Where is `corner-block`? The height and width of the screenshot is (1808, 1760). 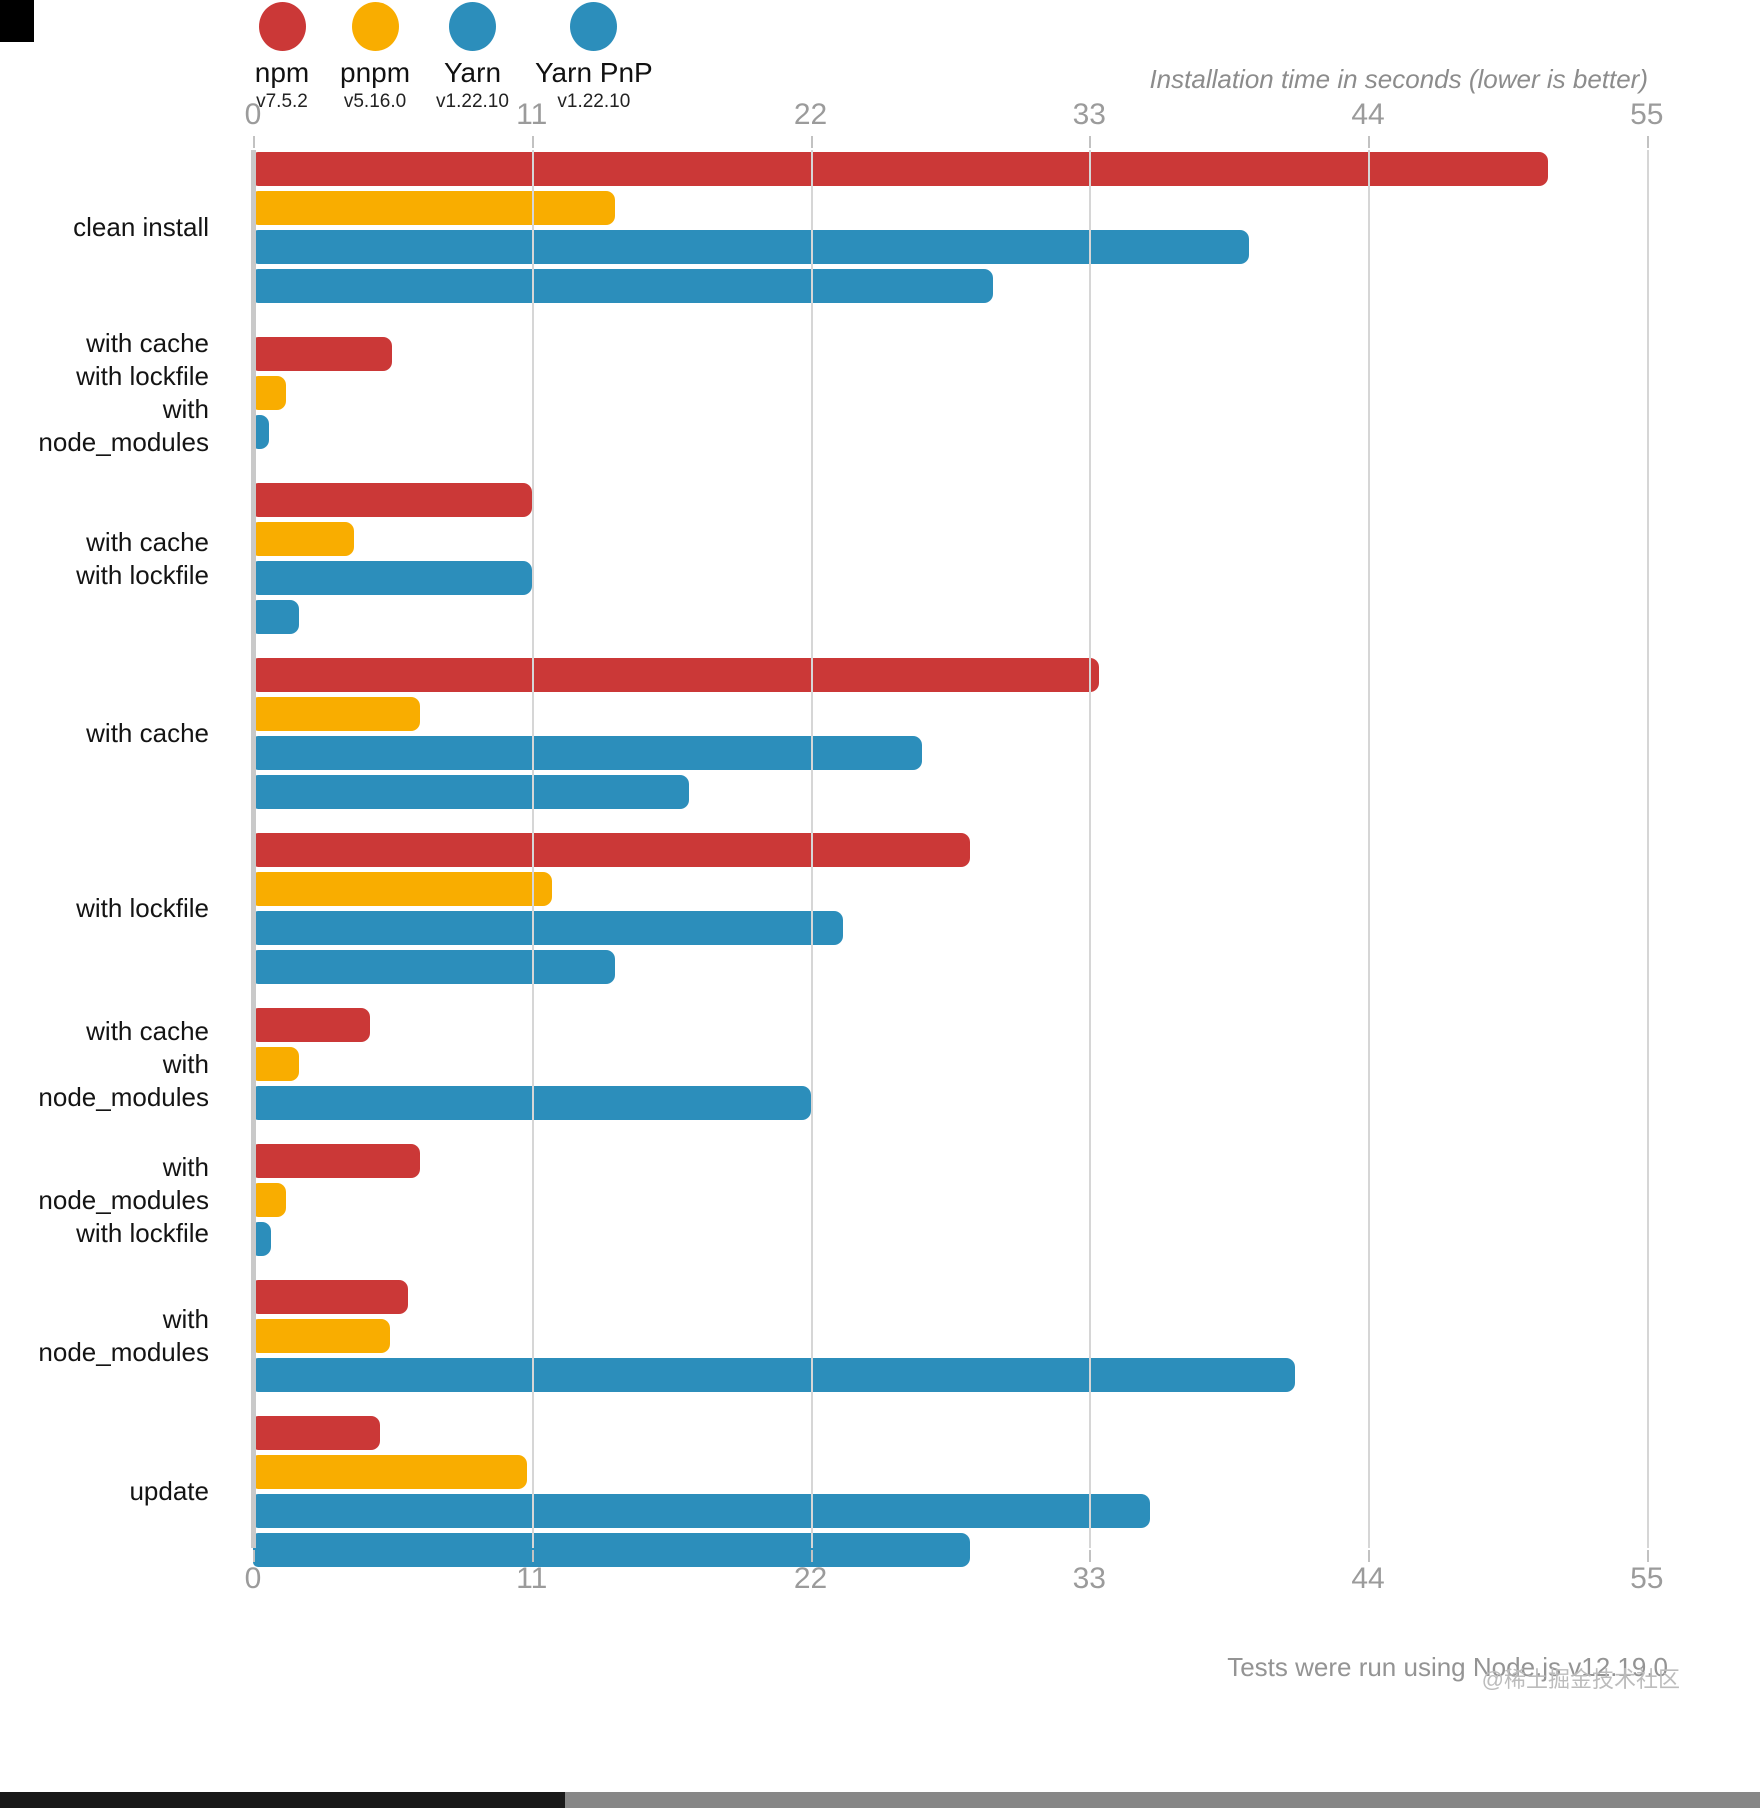
corner-block is located at coordinates (17, 21).